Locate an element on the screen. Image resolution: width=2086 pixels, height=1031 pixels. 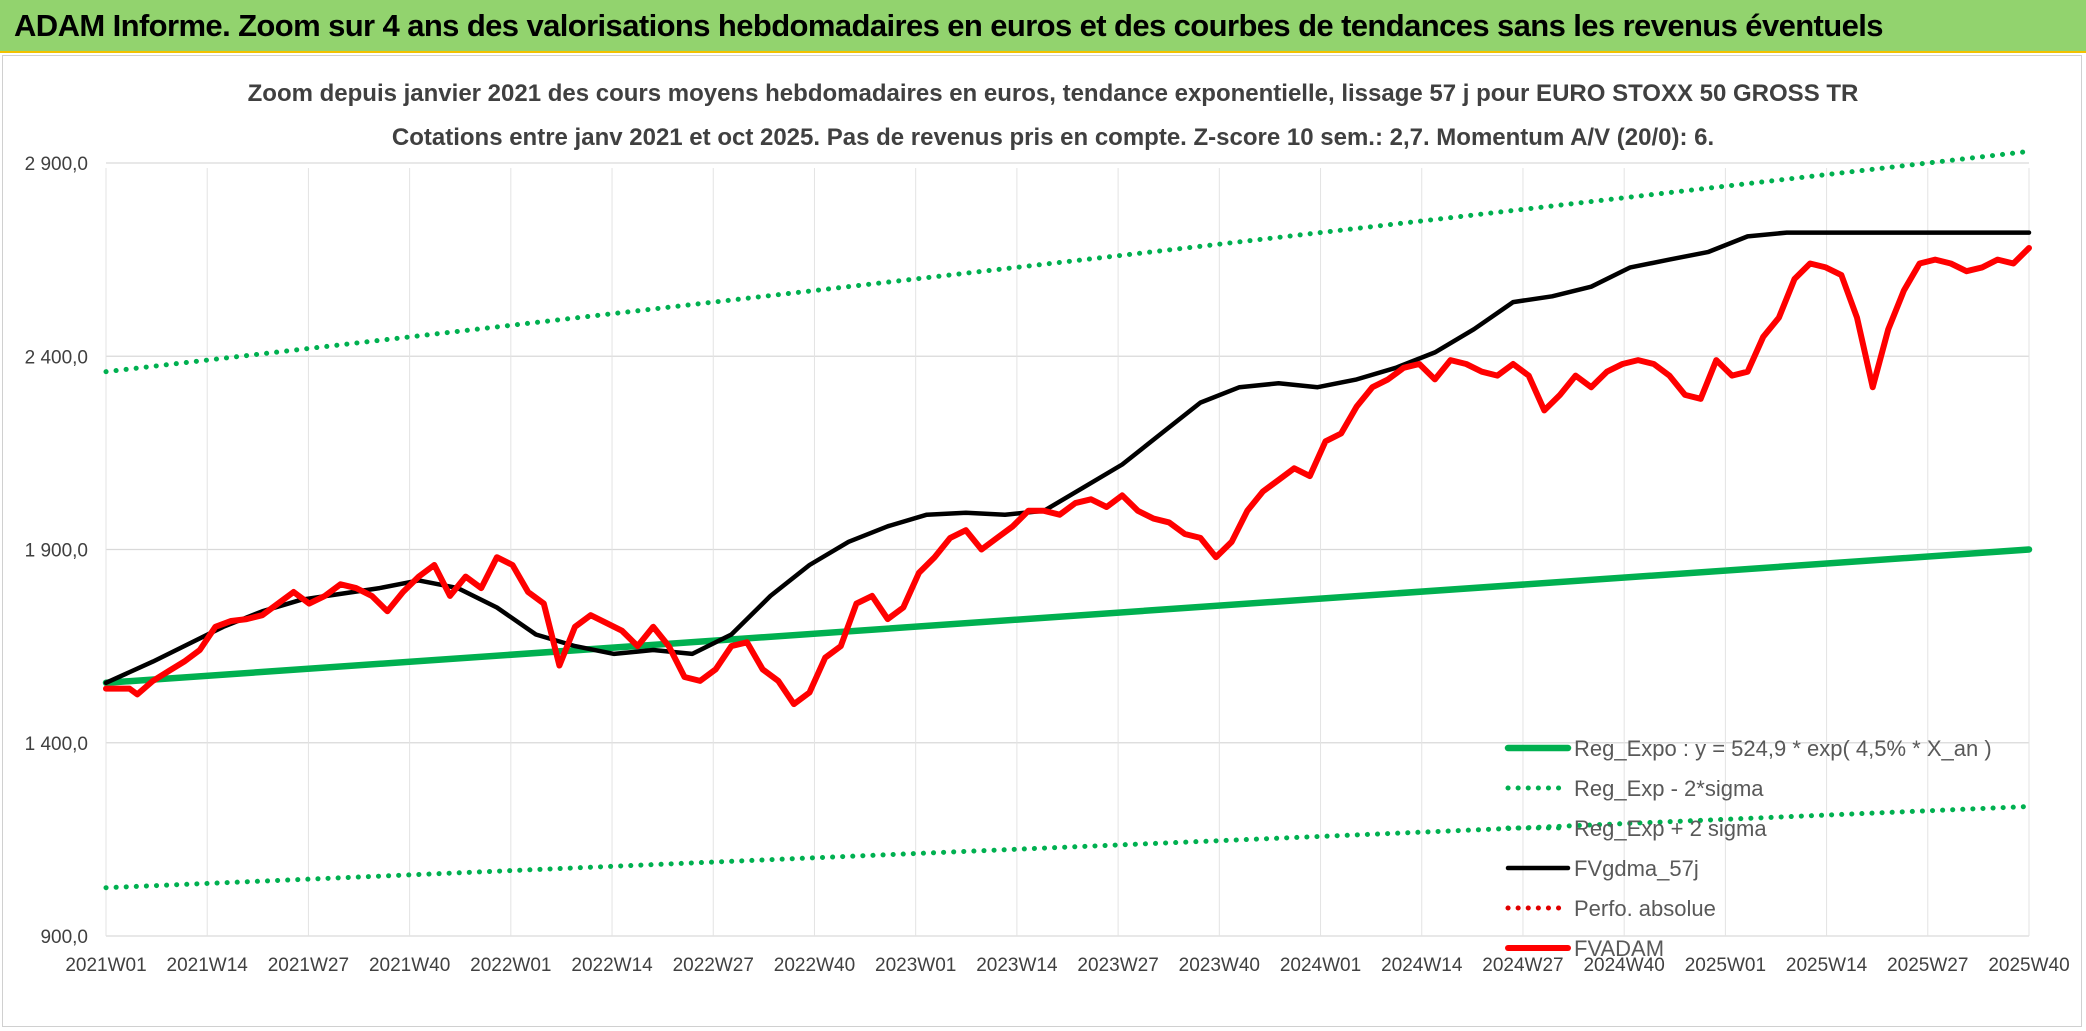
y-tick-label: 1 400,0 is located at coordinates (56, 744).